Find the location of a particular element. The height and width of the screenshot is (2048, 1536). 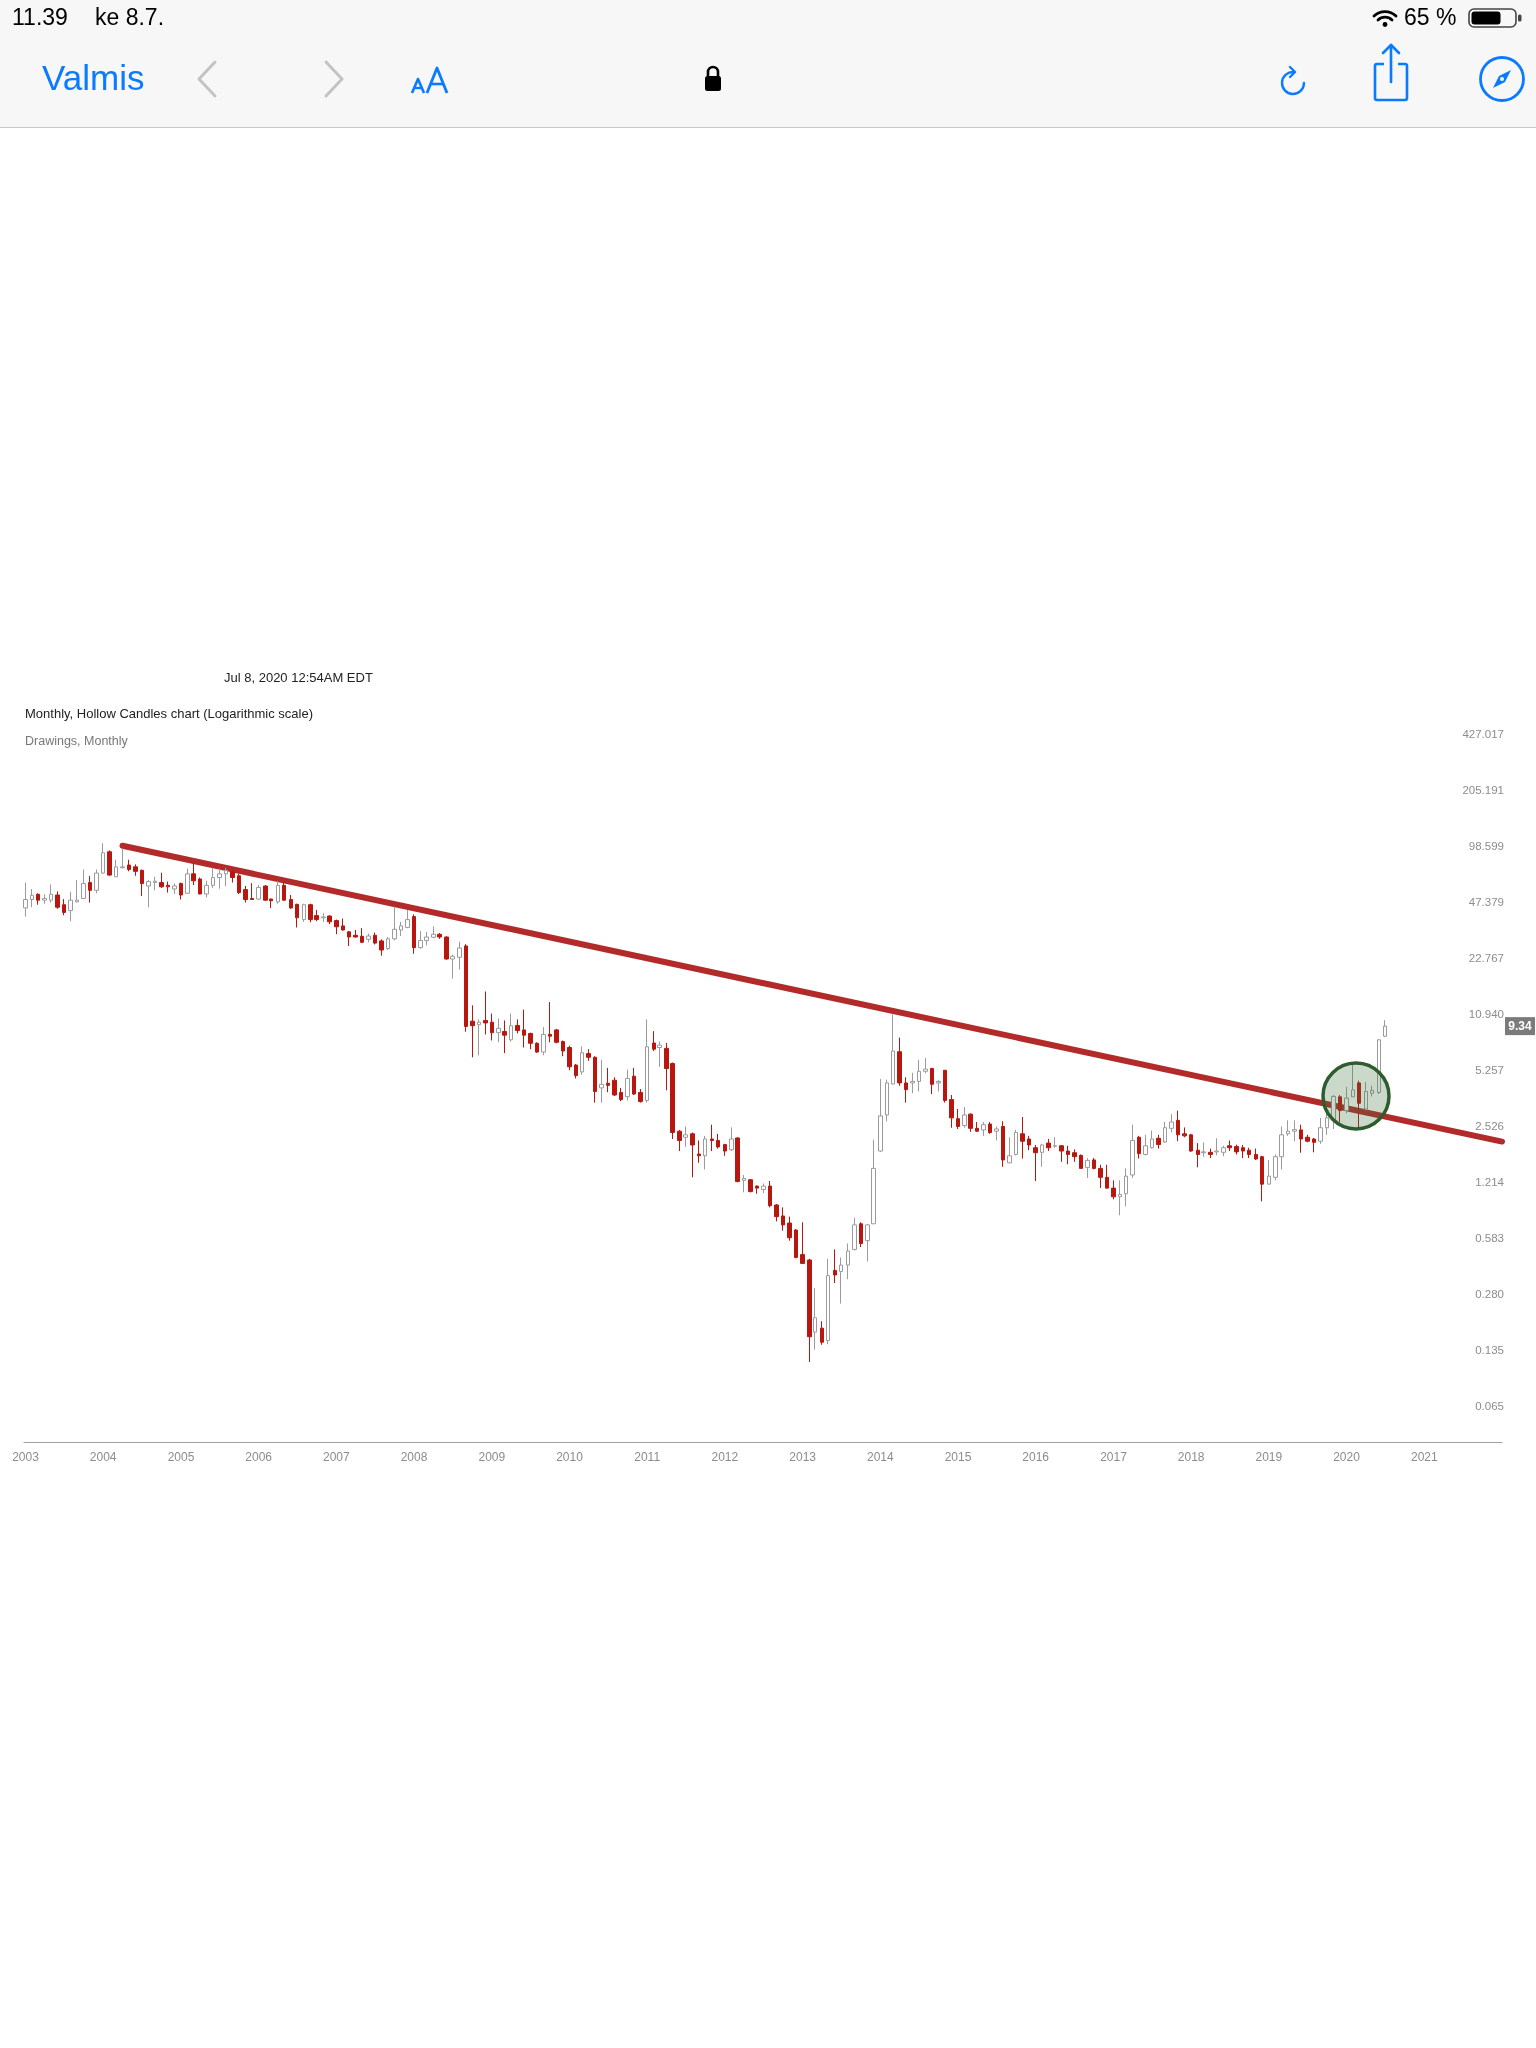

x-tick-label: 2010 is located at coordinates (570, 1456).